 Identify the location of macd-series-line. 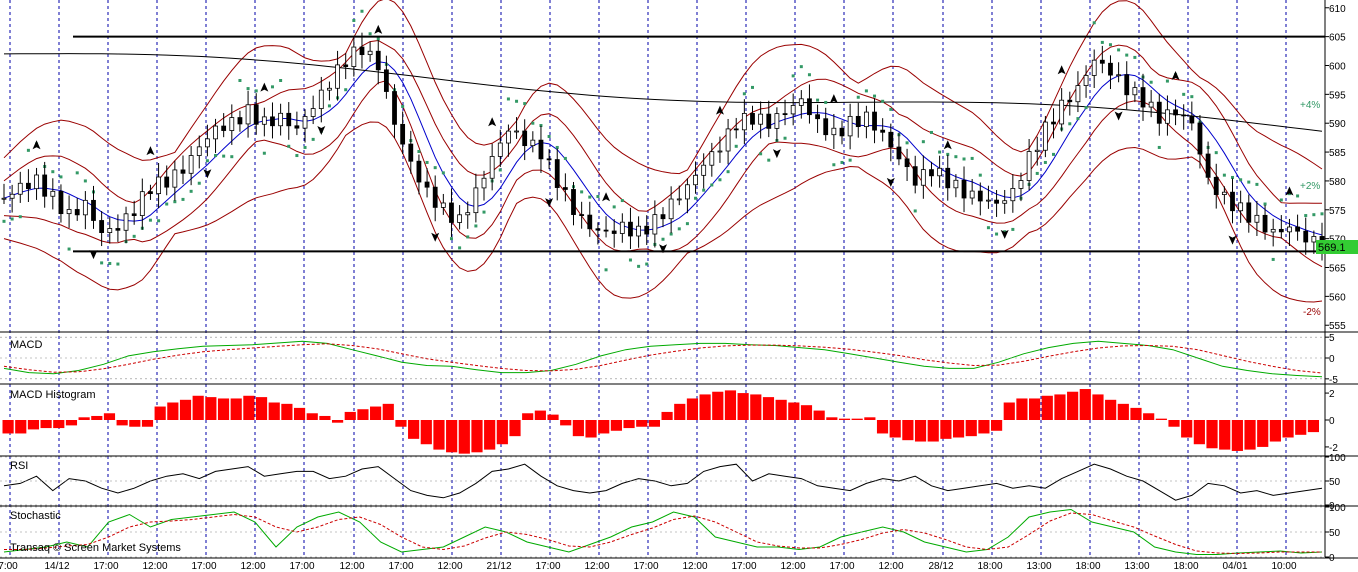
(663, 358).